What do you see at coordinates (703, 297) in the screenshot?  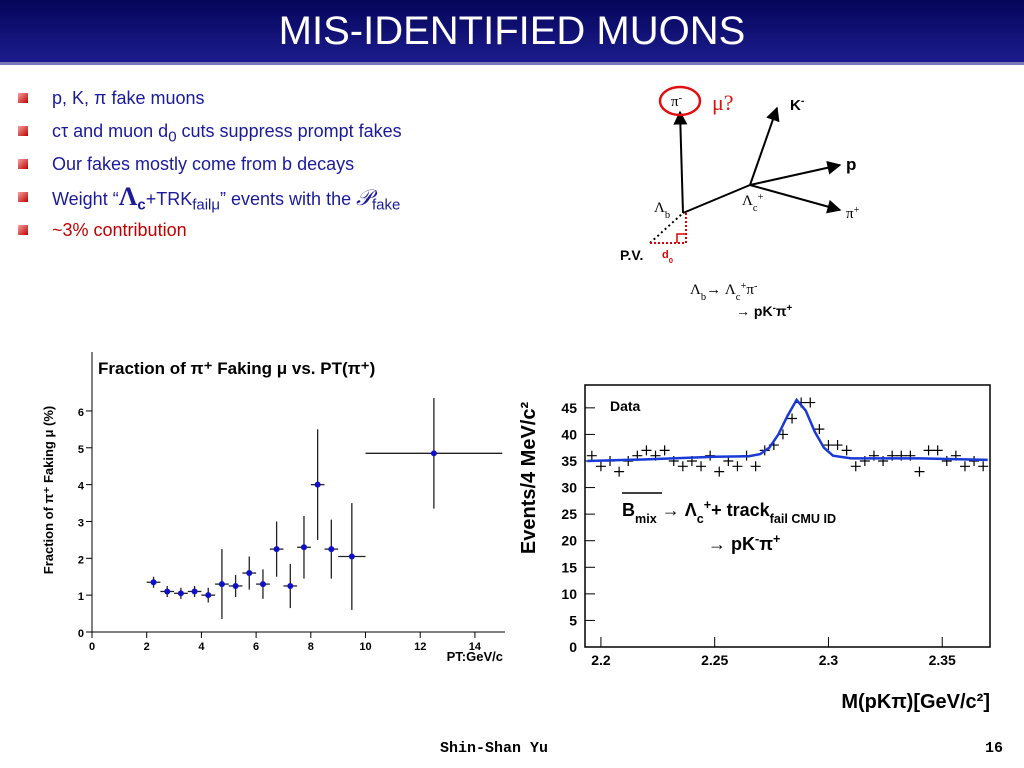 I see `text-part: b` at bounding box center [703, 297].